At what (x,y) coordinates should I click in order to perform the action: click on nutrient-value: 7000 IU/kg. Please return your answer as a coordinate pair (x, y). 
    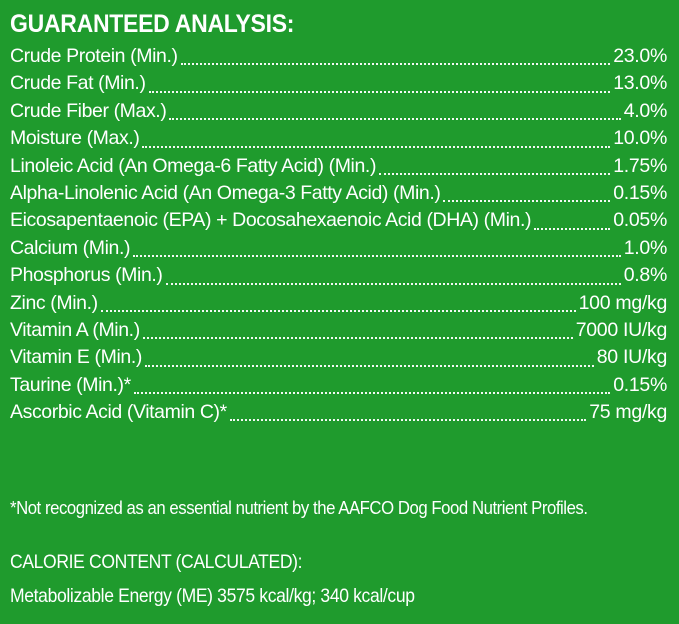
    Looking at the image, I should click on (621, 329).